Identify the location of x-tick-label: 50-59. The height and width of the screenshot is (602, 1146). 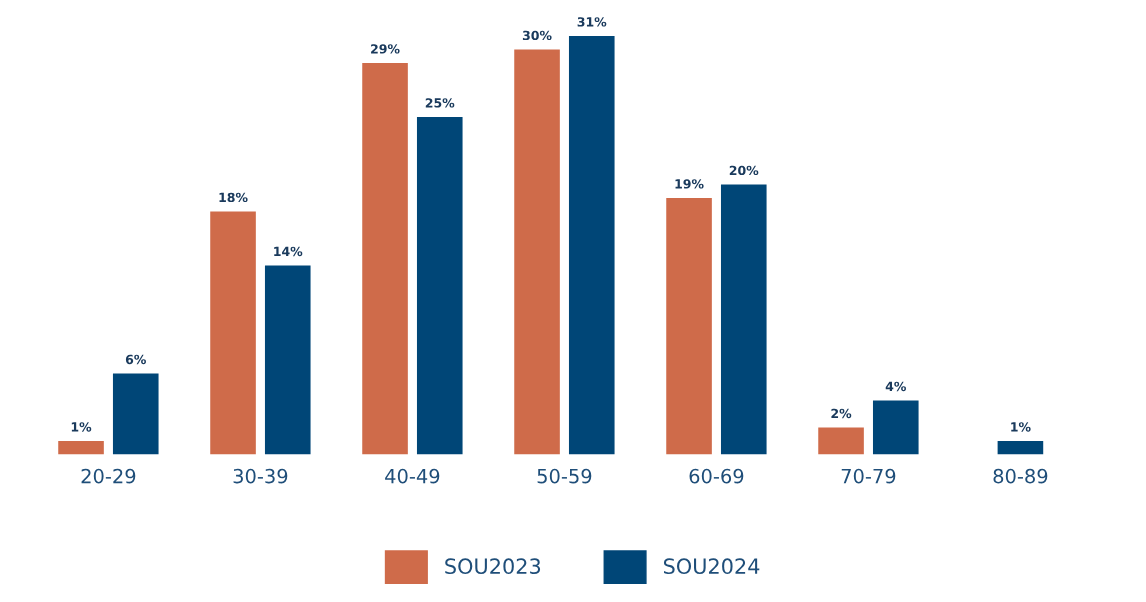
(564, 476).